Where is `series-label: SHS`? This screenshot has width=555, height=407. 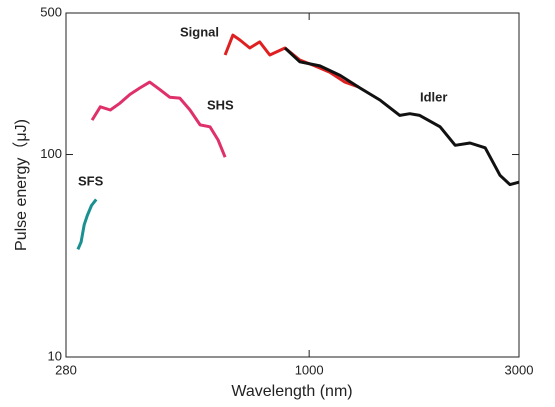
series-label: SHS is located at coordinates (220, 104).